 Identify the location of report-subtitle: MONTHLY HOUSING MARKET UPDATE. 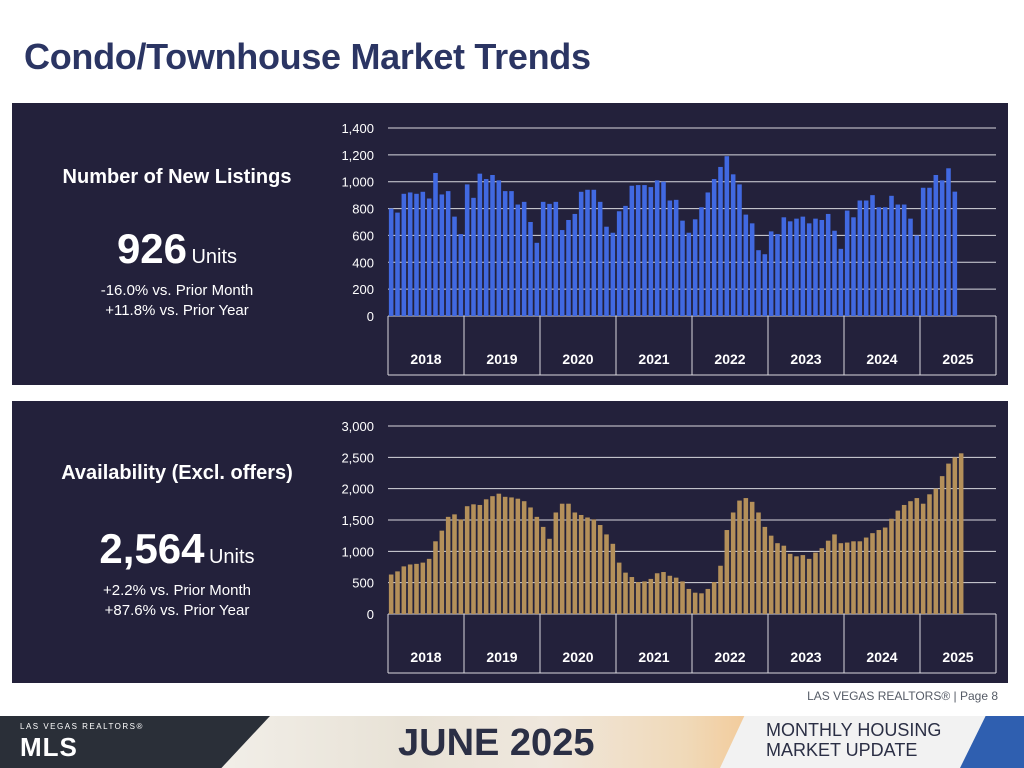
(853, 740).